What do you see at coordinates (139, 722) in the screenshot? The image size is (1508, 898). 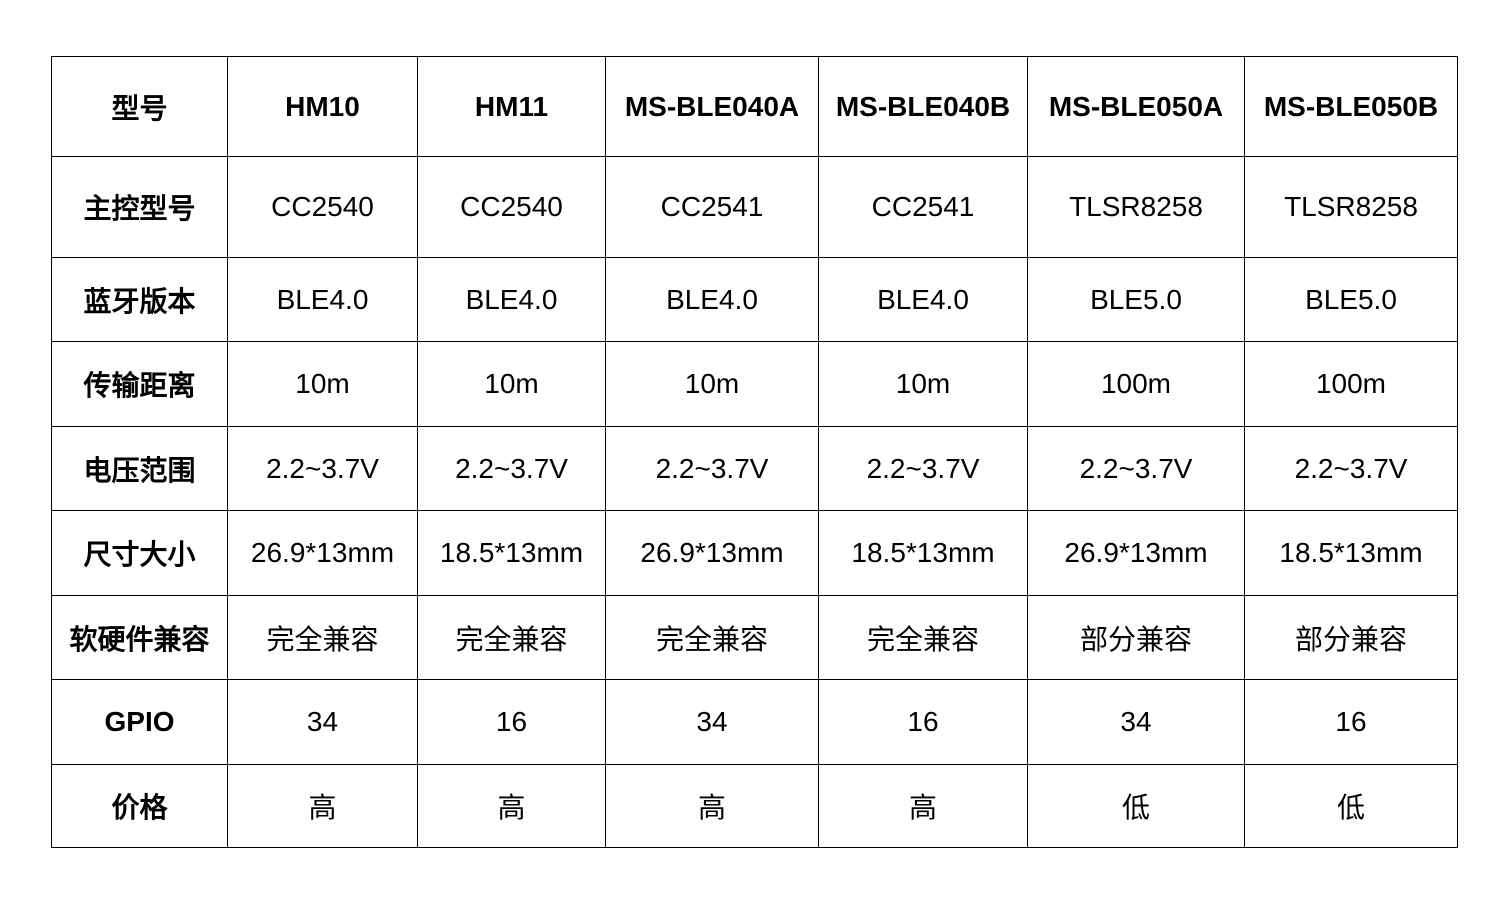 I see `row-header: GPIO` at bounding box center [139, 722].